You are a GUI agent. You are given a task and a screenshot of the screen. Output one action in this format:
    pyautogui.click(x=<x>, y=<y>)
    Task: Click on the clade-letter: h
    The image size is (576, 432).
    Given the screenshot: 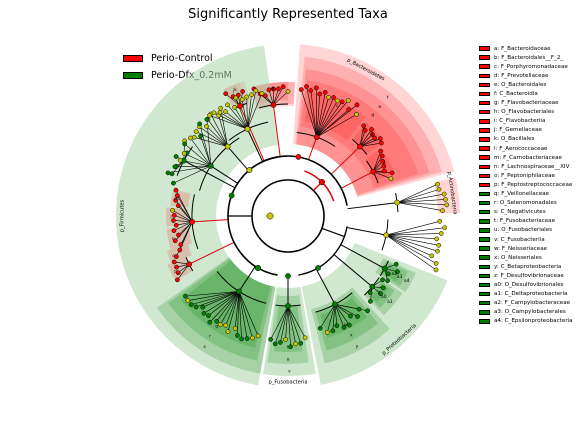 What is the action you would take?
    pyautogui.click(x=273, y=88)
    